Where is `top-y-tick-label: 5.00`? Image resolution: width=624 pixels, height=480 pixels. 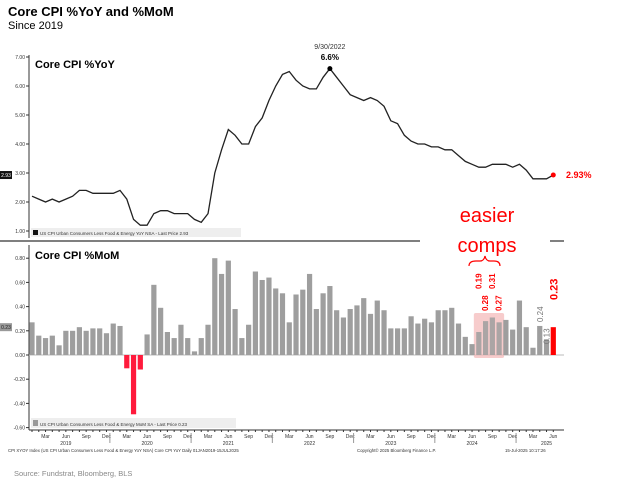
top-y-tick-label: 5.00 is located at coordinates (20, 116).